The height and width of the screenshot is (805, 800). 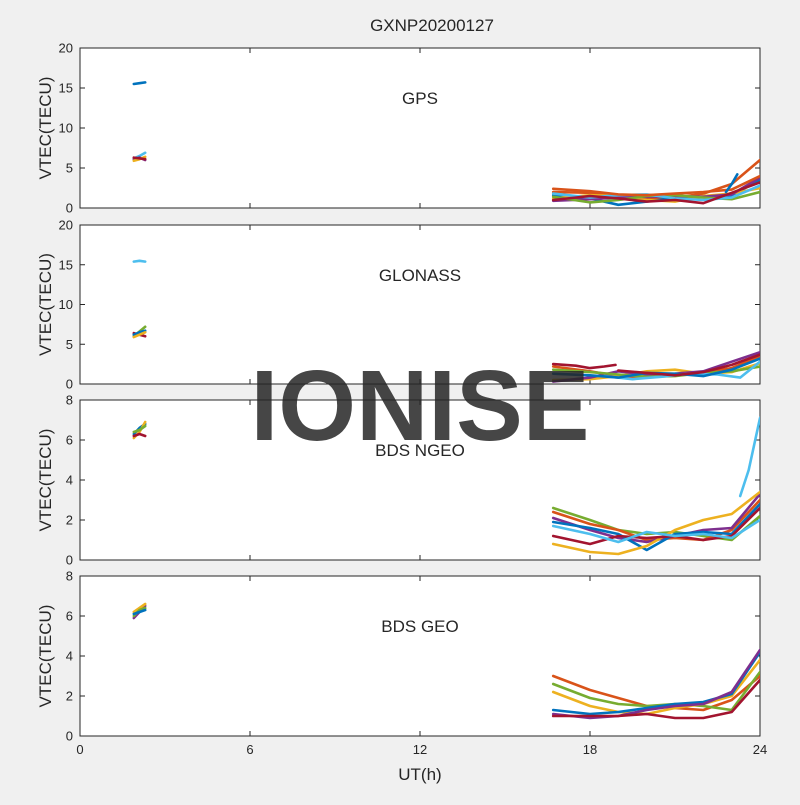 What do you see at coordinates (420, 406) in the screenshot?
I see `watermark: IONISE` at bounding box center [420, 406].